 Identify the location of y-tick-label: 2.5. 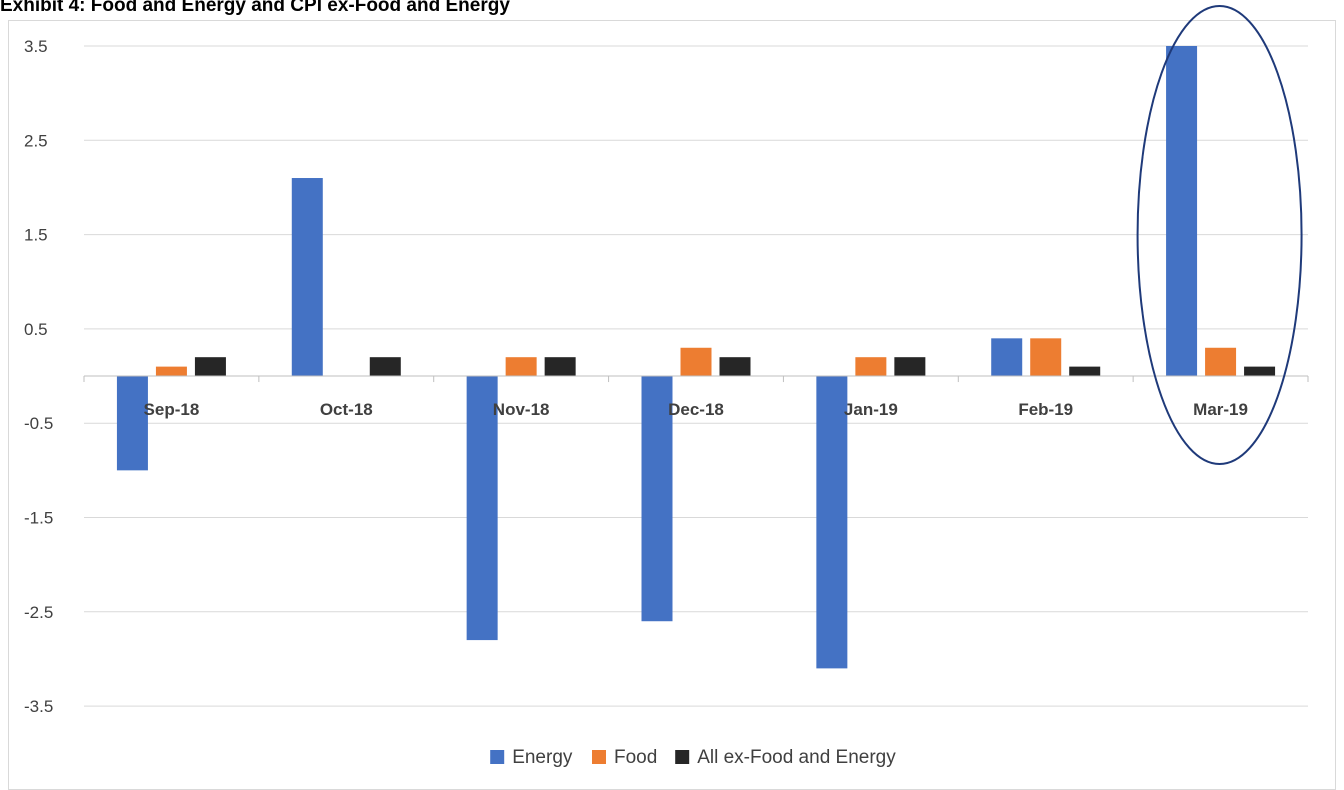
(36, 140).